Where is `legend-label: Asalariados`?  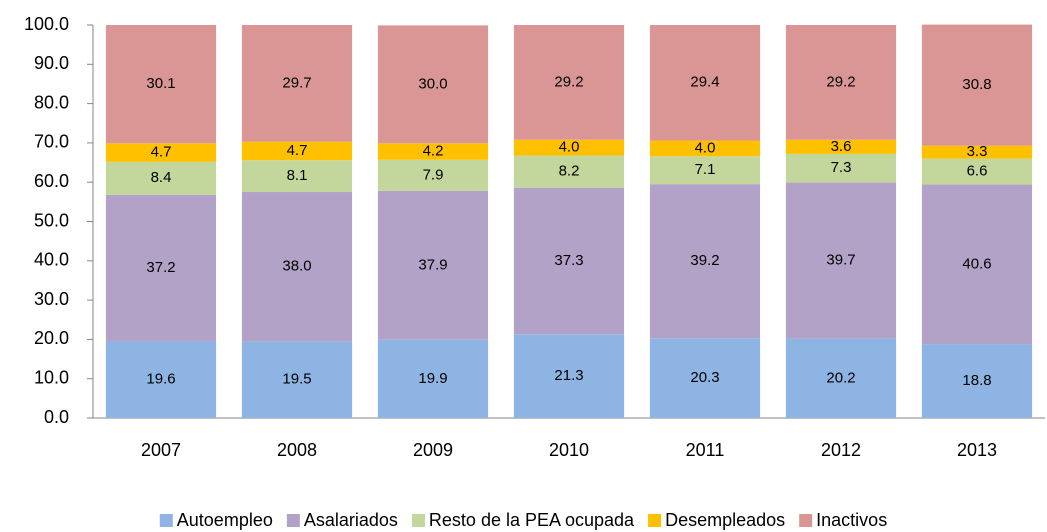 legend-label: Asalariados is located at coordinates (351, 520).